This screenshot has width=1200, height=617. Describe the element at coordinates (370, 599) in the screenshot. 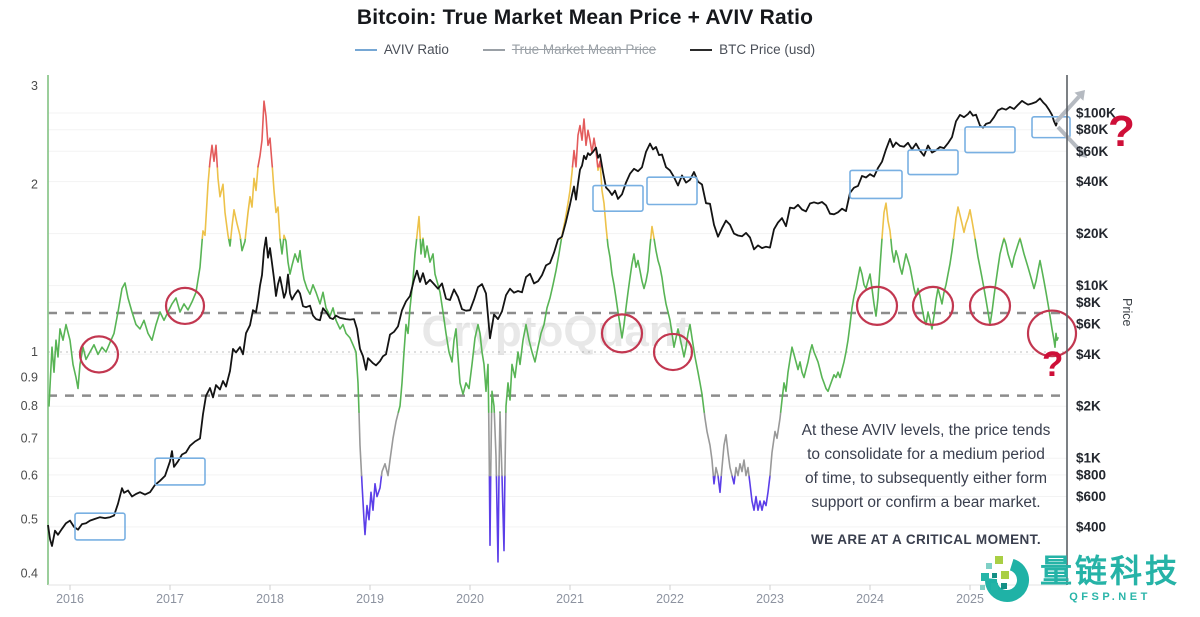

I see `x-axis-tick-label: 2019` at that location.